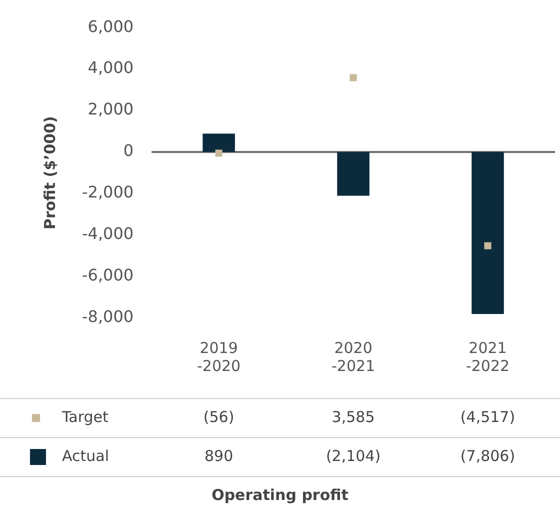 The image size is (560, 507). I want to click on x-tick-label: 2021 -2022, so click(488, 356).